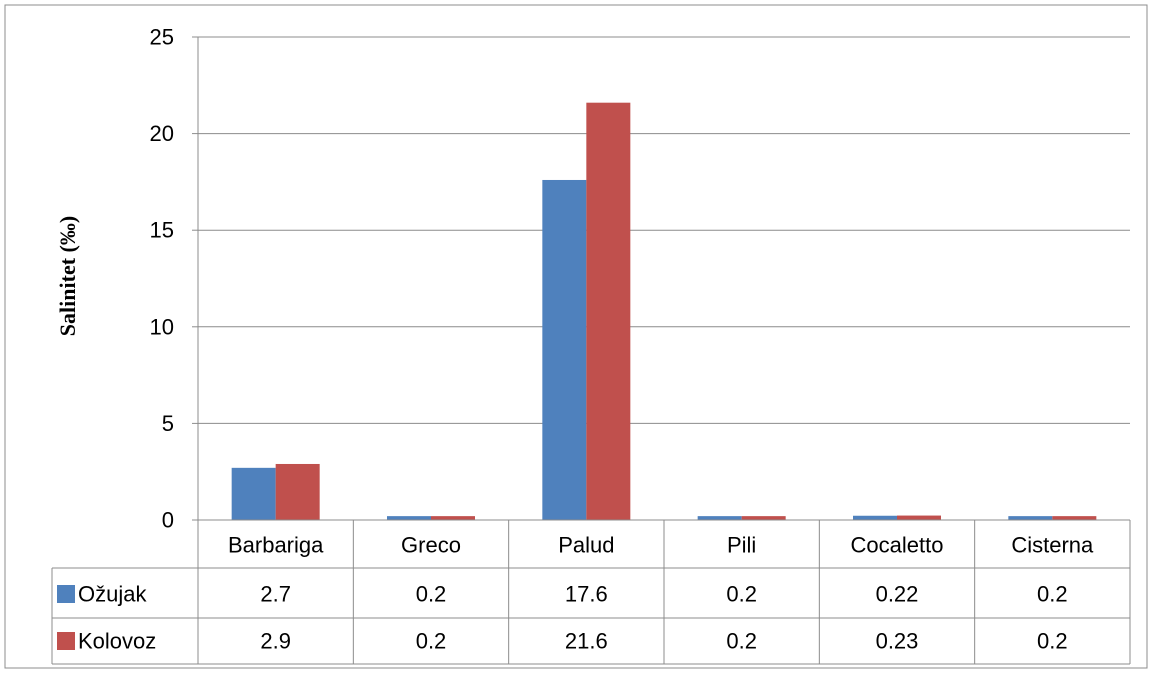 Image resolution: width=1152 pixels, height=678 pixels. Describe the element at coordinates (174, 279) in the screenshot. I see `axis-layer: 0 5 10 15 20 25` at that location.